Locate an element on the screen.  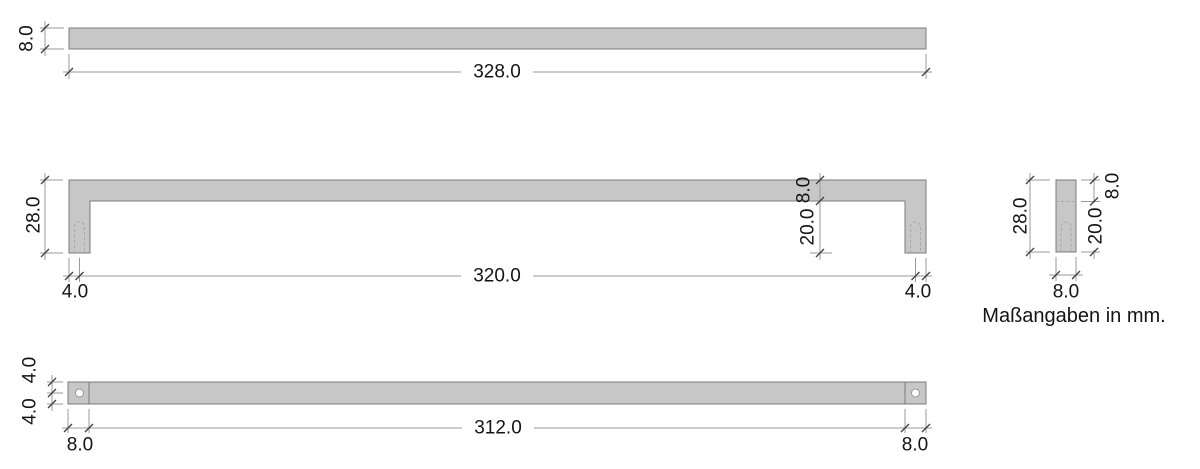
front-view-handle-outline is located at coordinates (497, 216).